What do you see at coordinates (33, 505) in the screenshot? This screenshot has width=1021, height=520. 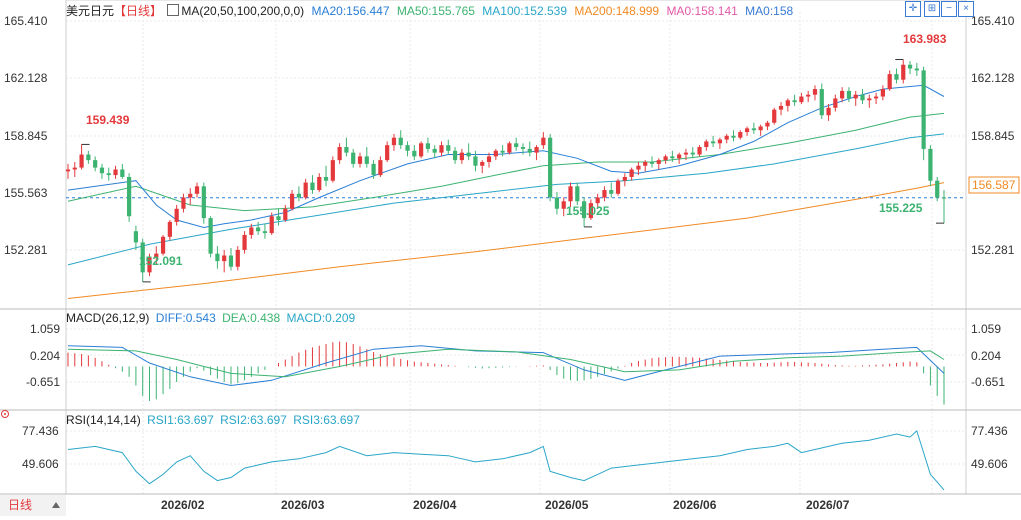 I see `period-tab: 日线` at bounding box center [33, 505].